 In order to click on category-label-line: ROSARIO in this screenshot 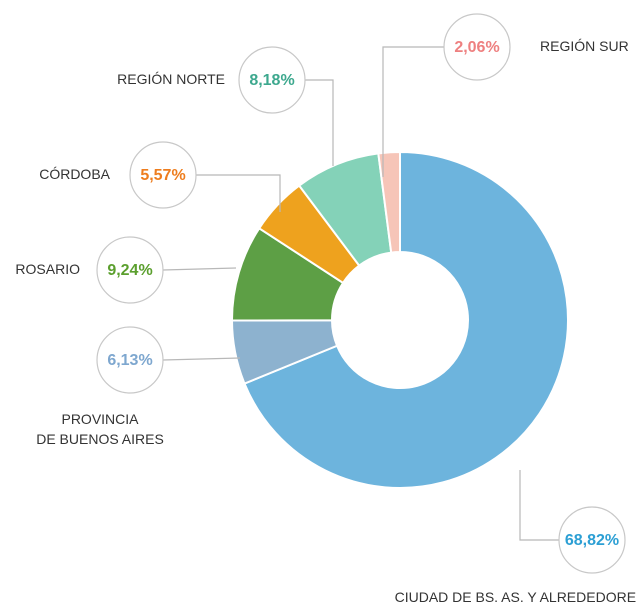, I will do `click(47, 269)`.